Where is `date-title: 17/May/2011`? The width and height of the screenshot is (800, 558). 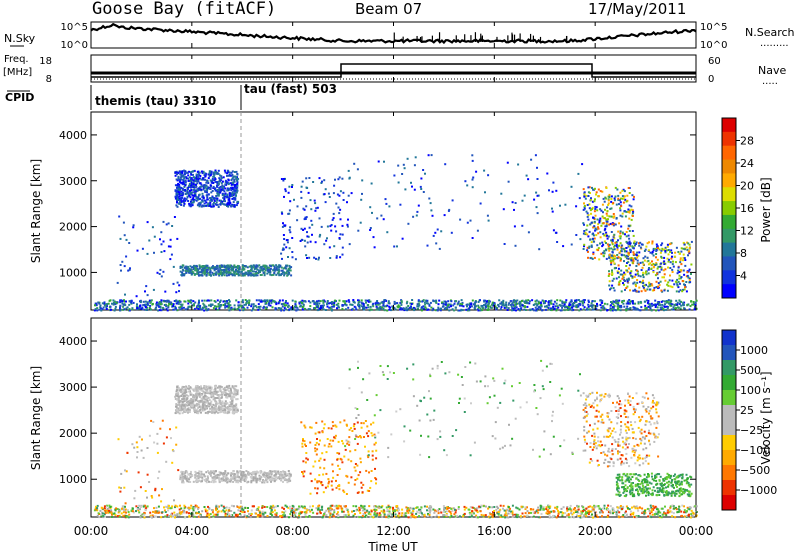
date-title: 17/May/2011 is located at coordinates (637, 9).